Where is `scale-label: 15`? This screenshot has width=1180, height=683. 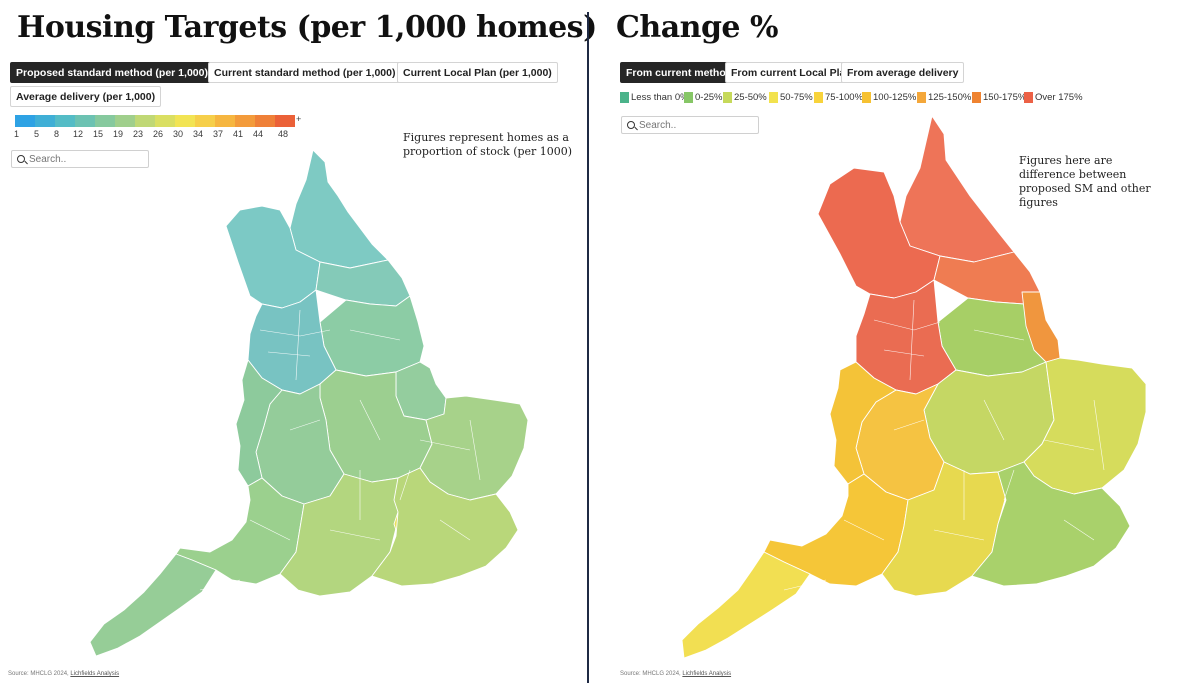 scale-label: 15 is located at coordinates (98, 134).